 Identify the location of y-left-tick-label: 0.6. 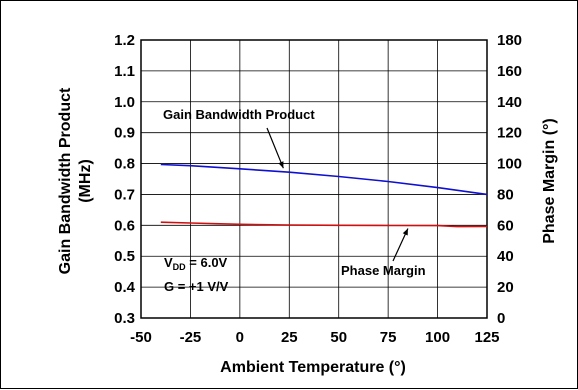
(124, 225).